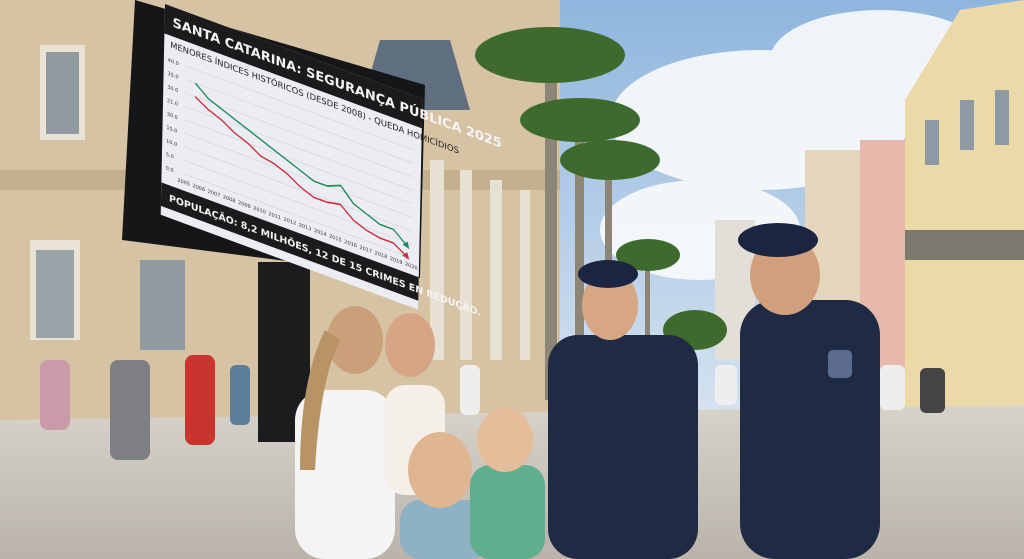 This screenshot has width=1024, height=559. What do you see at coordinates (320, 233) in the screenshot?
I see `x-tick-label: 2014` at bounding box center [320, 233].